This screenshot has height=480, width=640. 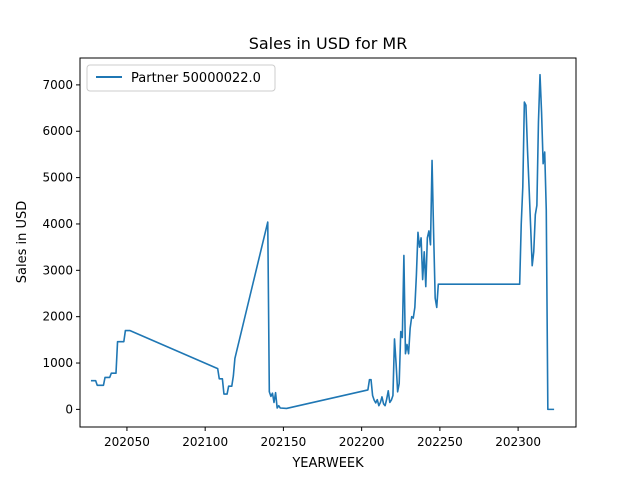 What do you see at coordinates (61, 247) in the screenshot?
I see `y-axis-ticks: 0 1000 2000 3000 4000 5000 6000 7000` at bounding box center [61, 247].